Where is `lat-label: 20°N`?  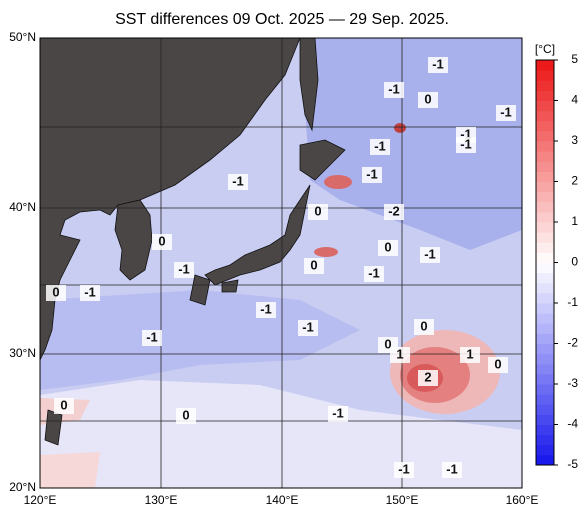
lat-label: 20°N is located at coordinates (22, 487).